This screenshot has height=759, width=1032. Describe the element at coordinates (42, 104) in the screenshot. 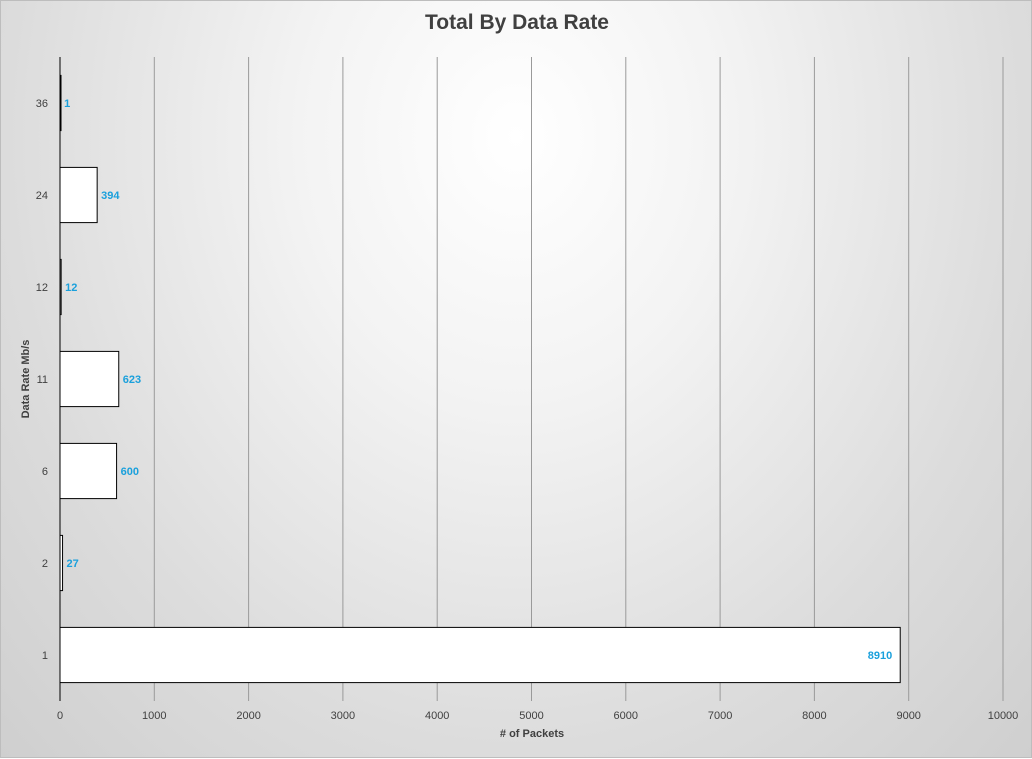

I see `y-tick-label: 36` at that location.